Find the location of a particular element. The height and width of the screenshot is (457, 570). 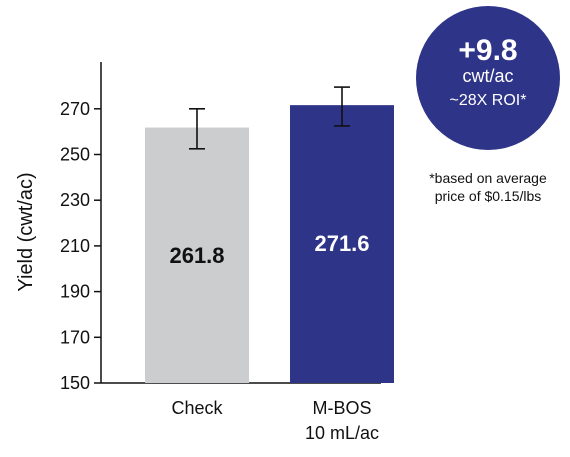

roi-badge-roi: ~28X ROI* is located at coordinates (488, 100).